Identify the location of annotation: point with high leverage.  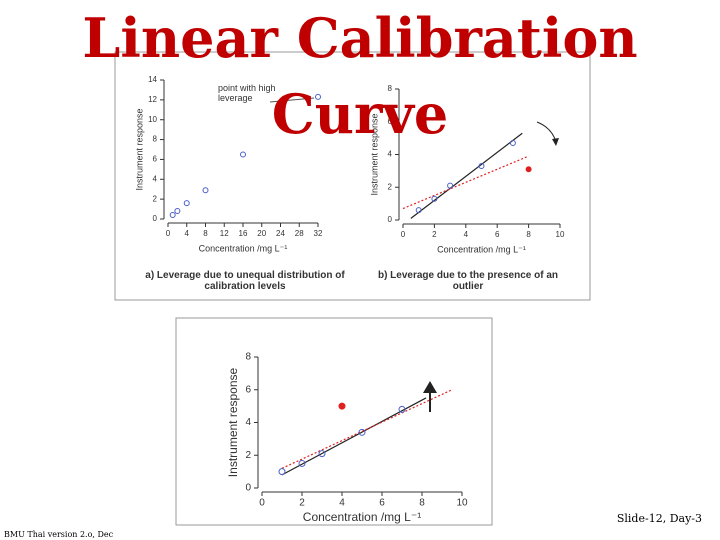
(247, 93).